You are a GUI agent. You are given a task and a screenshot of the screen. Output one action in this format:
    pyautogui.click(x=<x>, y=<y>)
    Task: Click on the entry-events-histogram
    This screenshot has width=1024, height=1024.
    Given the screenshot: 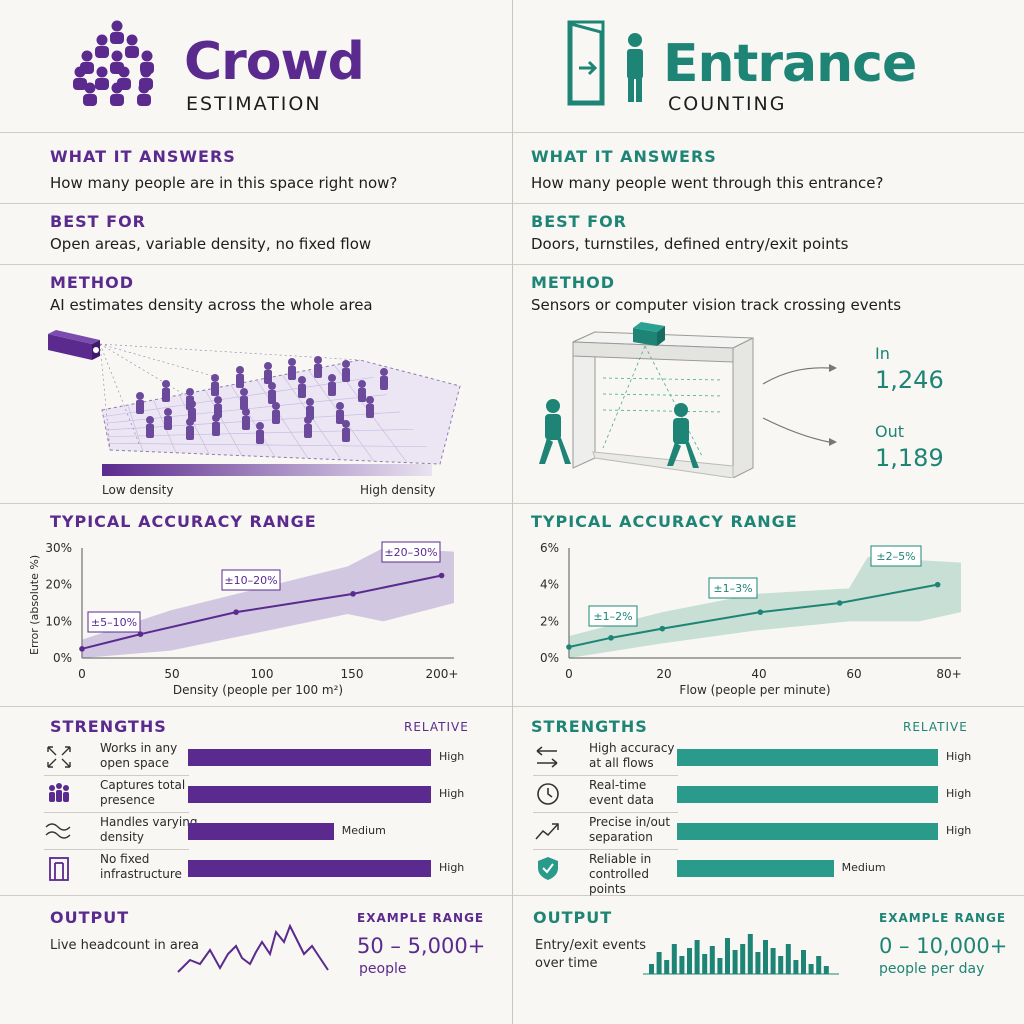 What is the action you would take?
    pyautogui.click(x=741, y=954)
    